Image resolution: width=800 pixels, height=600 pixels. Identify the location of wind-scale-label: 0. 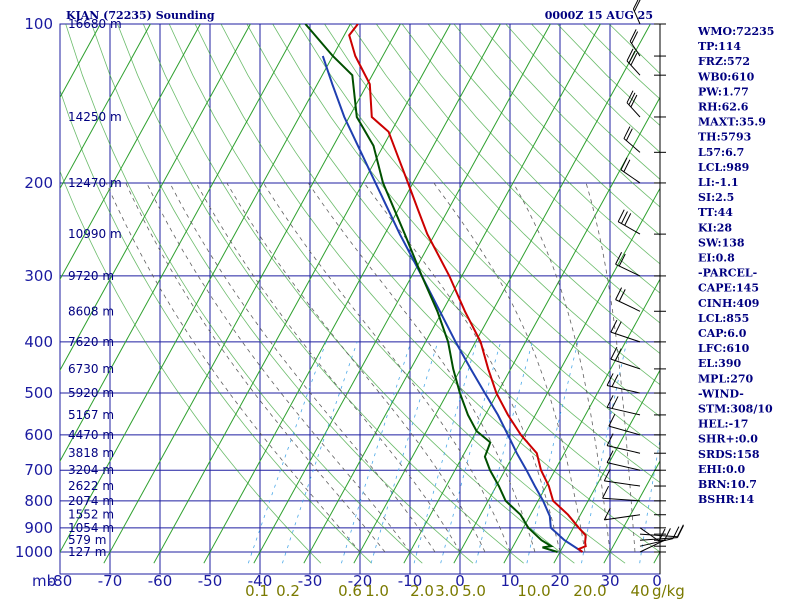
(657, 581).